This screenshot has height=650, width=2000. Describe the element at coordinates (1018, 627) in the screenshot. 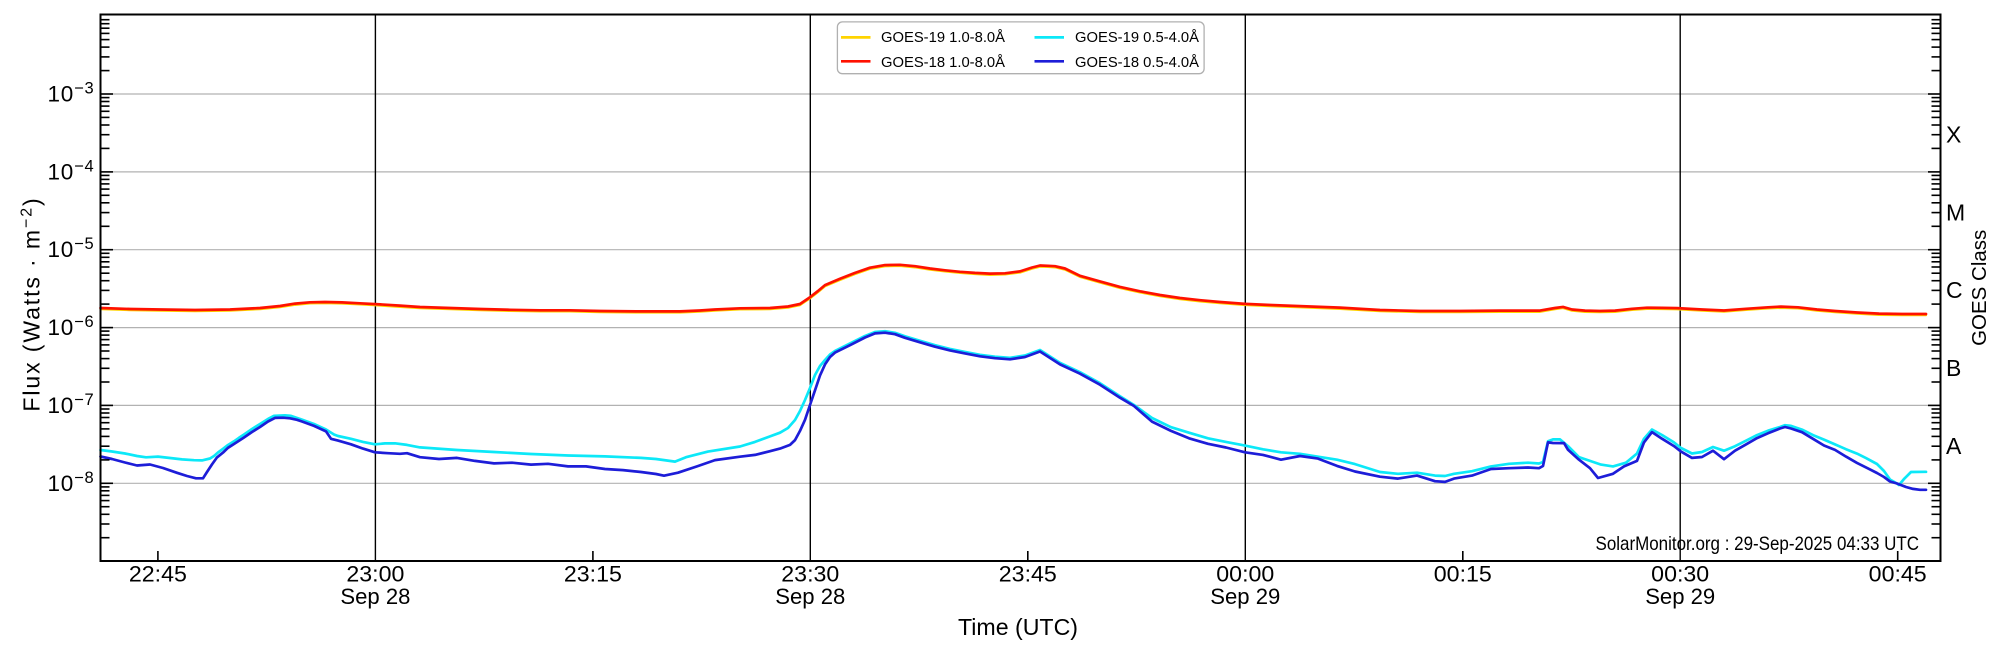

I see `svg-text: Time (UTC)` at that location.